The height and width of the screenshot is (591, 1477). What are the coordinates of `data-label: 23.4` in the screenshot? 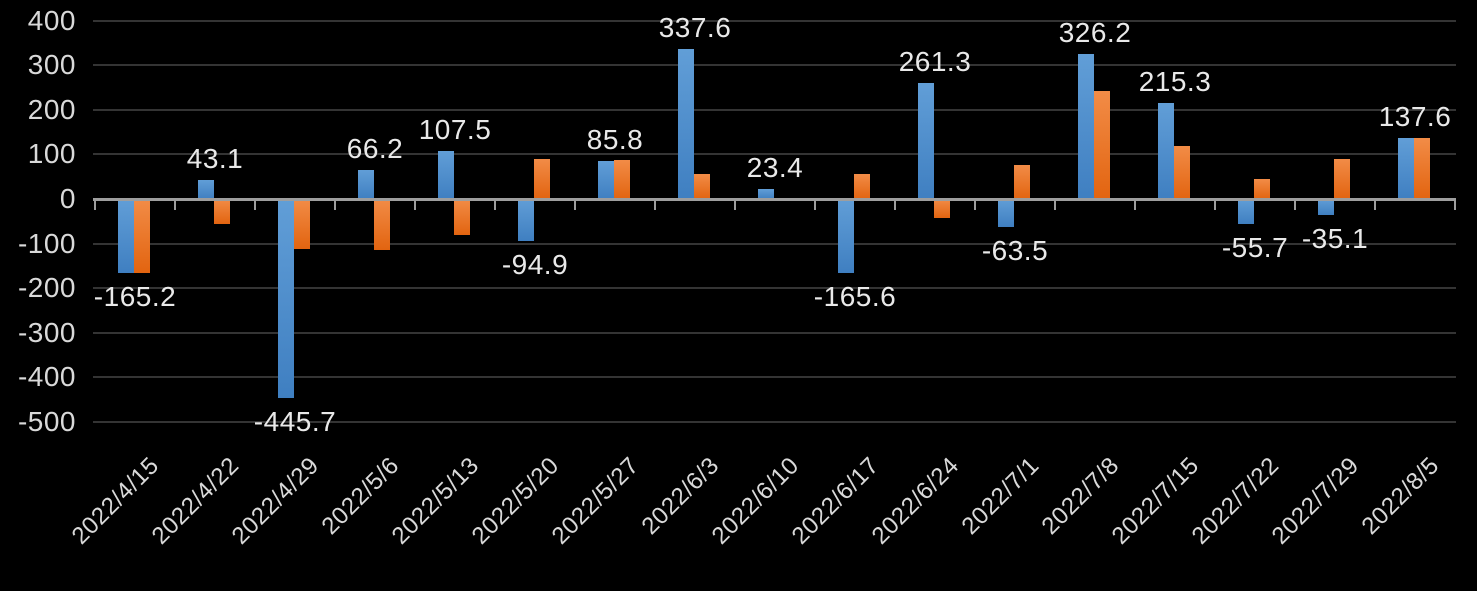 It's located at (775, 167).